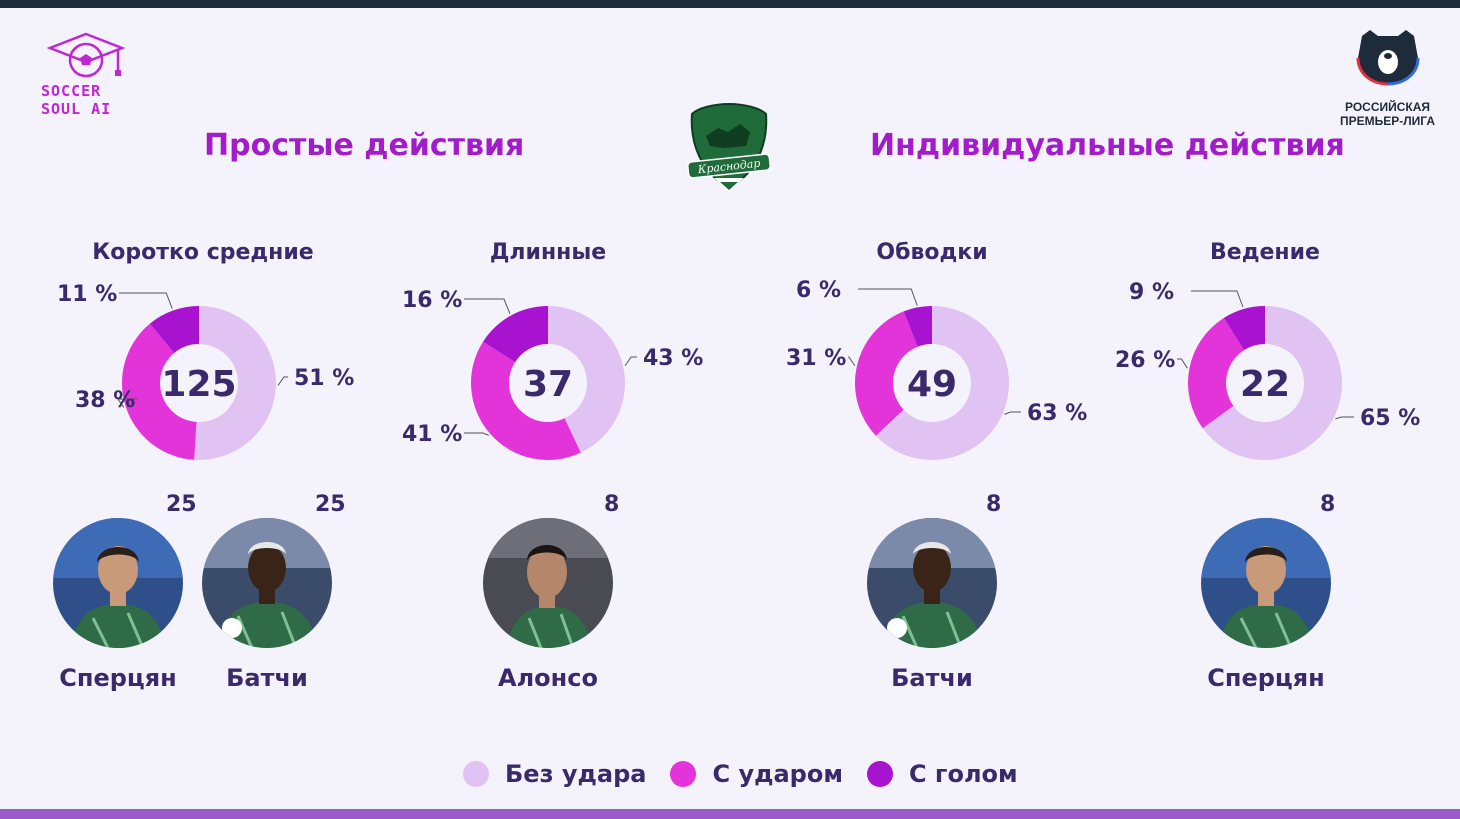 Image resolution: width=1460 pixels, height=819 pixels. Describe the element at coordinates (548, 678) in the screenshot. I see `player-name: Алонсо` at that location.